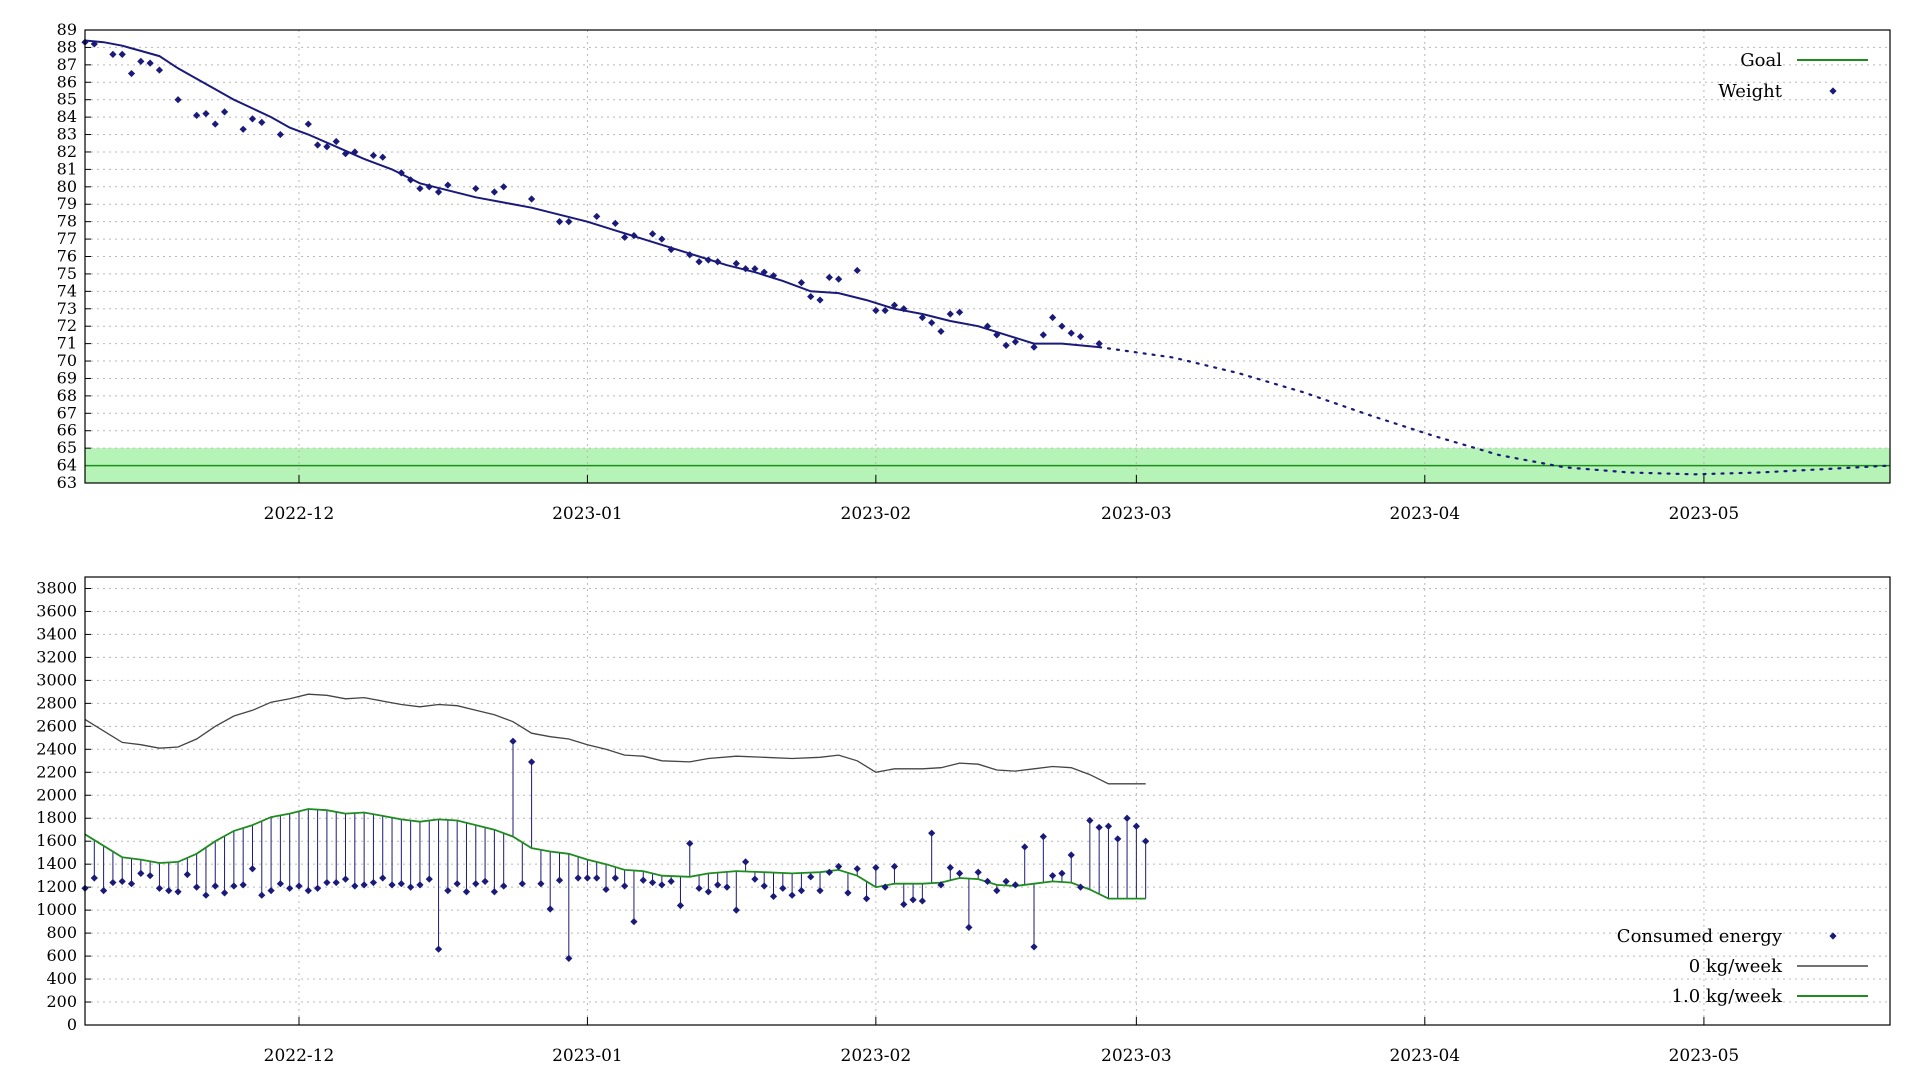 The width and height of the screenshot is (1920, 1080). Describe the element at coordinates (56, 817) in the screenshot. I see `energy-y-tick-label: 1800` at that location.